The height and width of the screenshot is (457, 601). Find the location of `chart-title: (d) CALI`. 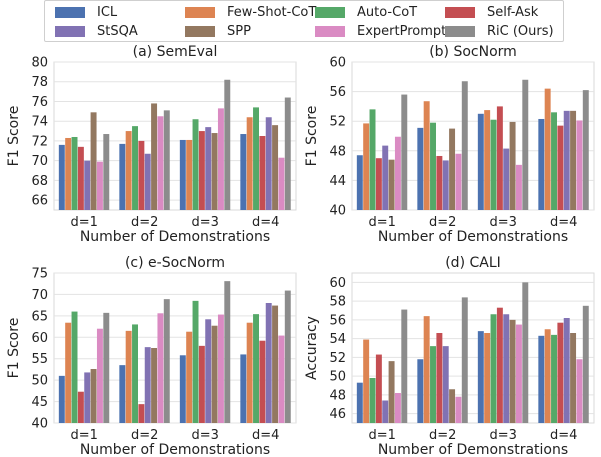

chart-title: (d) CALI is located at coordinates (473, 263).